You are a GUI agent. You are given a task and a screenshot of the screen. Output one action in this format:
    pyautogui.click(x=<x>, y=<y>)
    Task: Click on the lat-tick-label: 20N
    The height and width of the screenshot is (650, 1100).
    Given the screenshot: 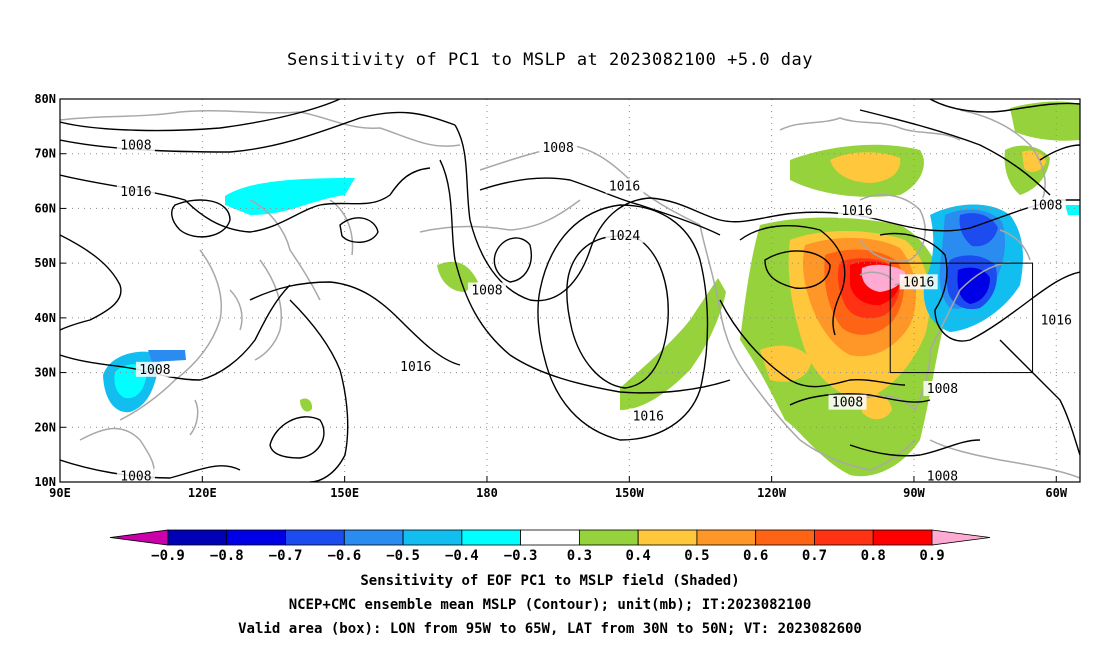 What is the action you would take?
    pyautogui.click(x=45, y=427)
    